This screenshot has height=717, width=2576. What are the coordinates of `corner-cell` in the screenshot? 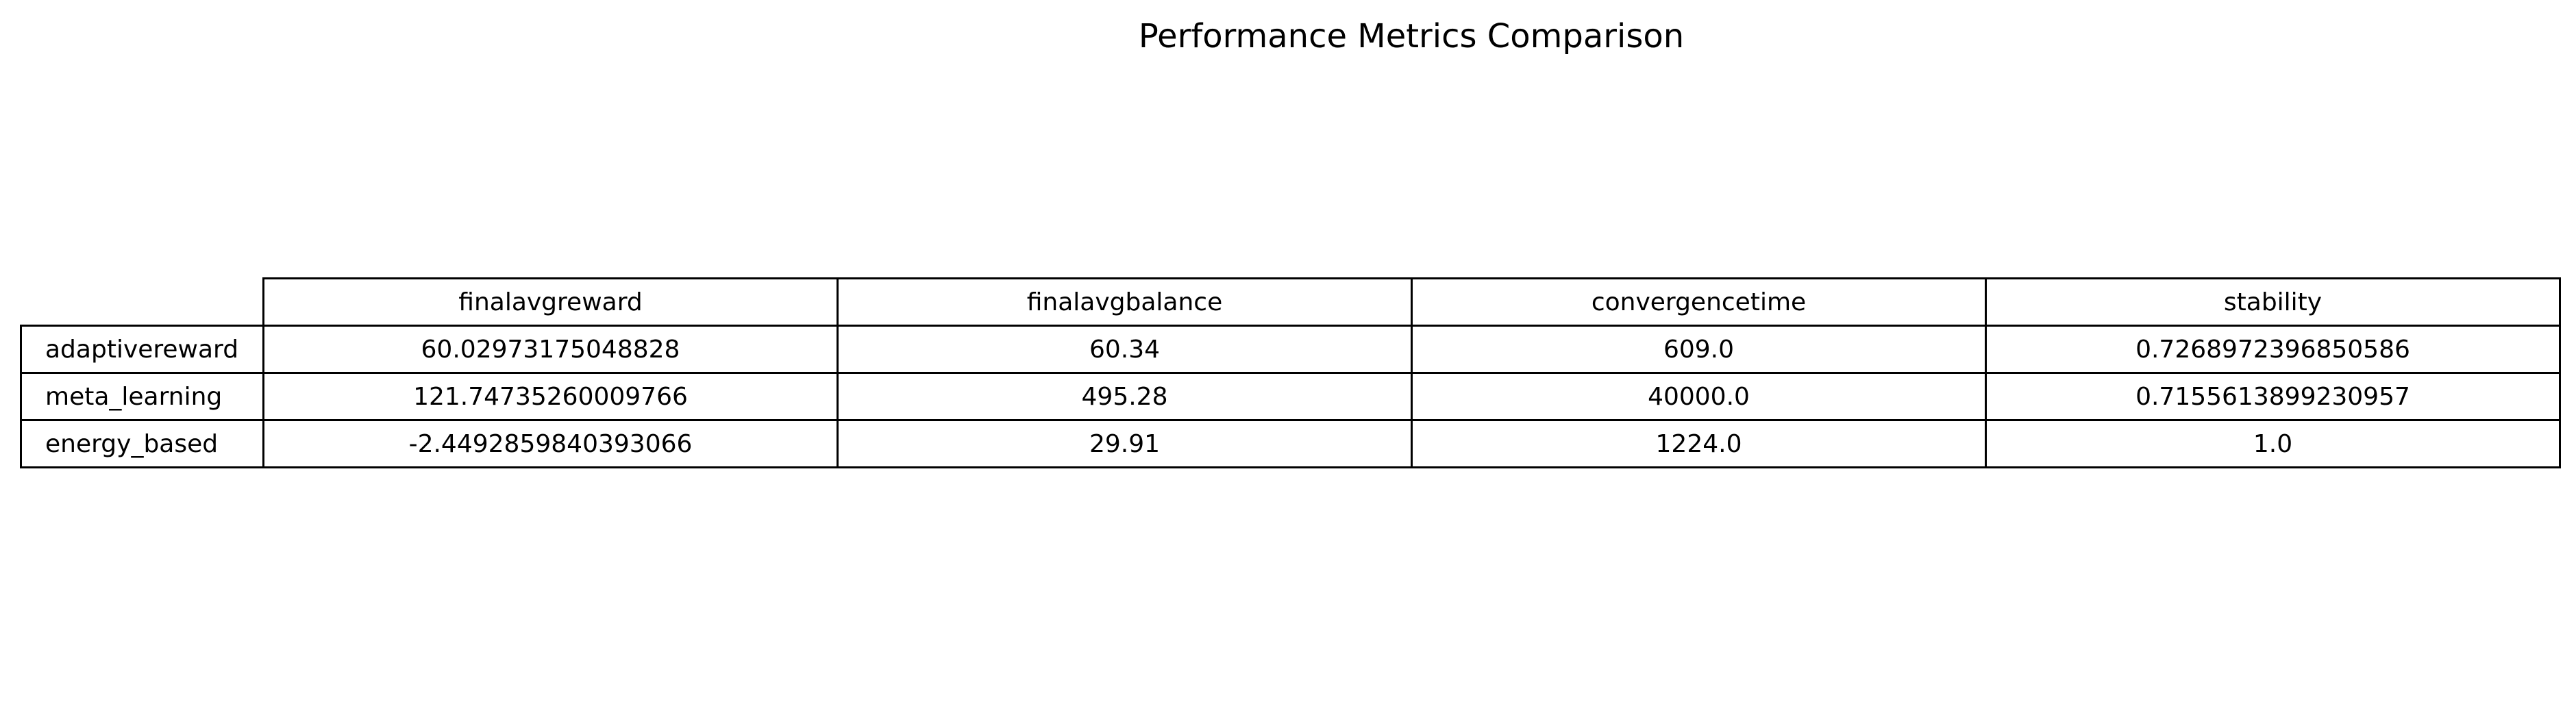 It's located at (142, 302).